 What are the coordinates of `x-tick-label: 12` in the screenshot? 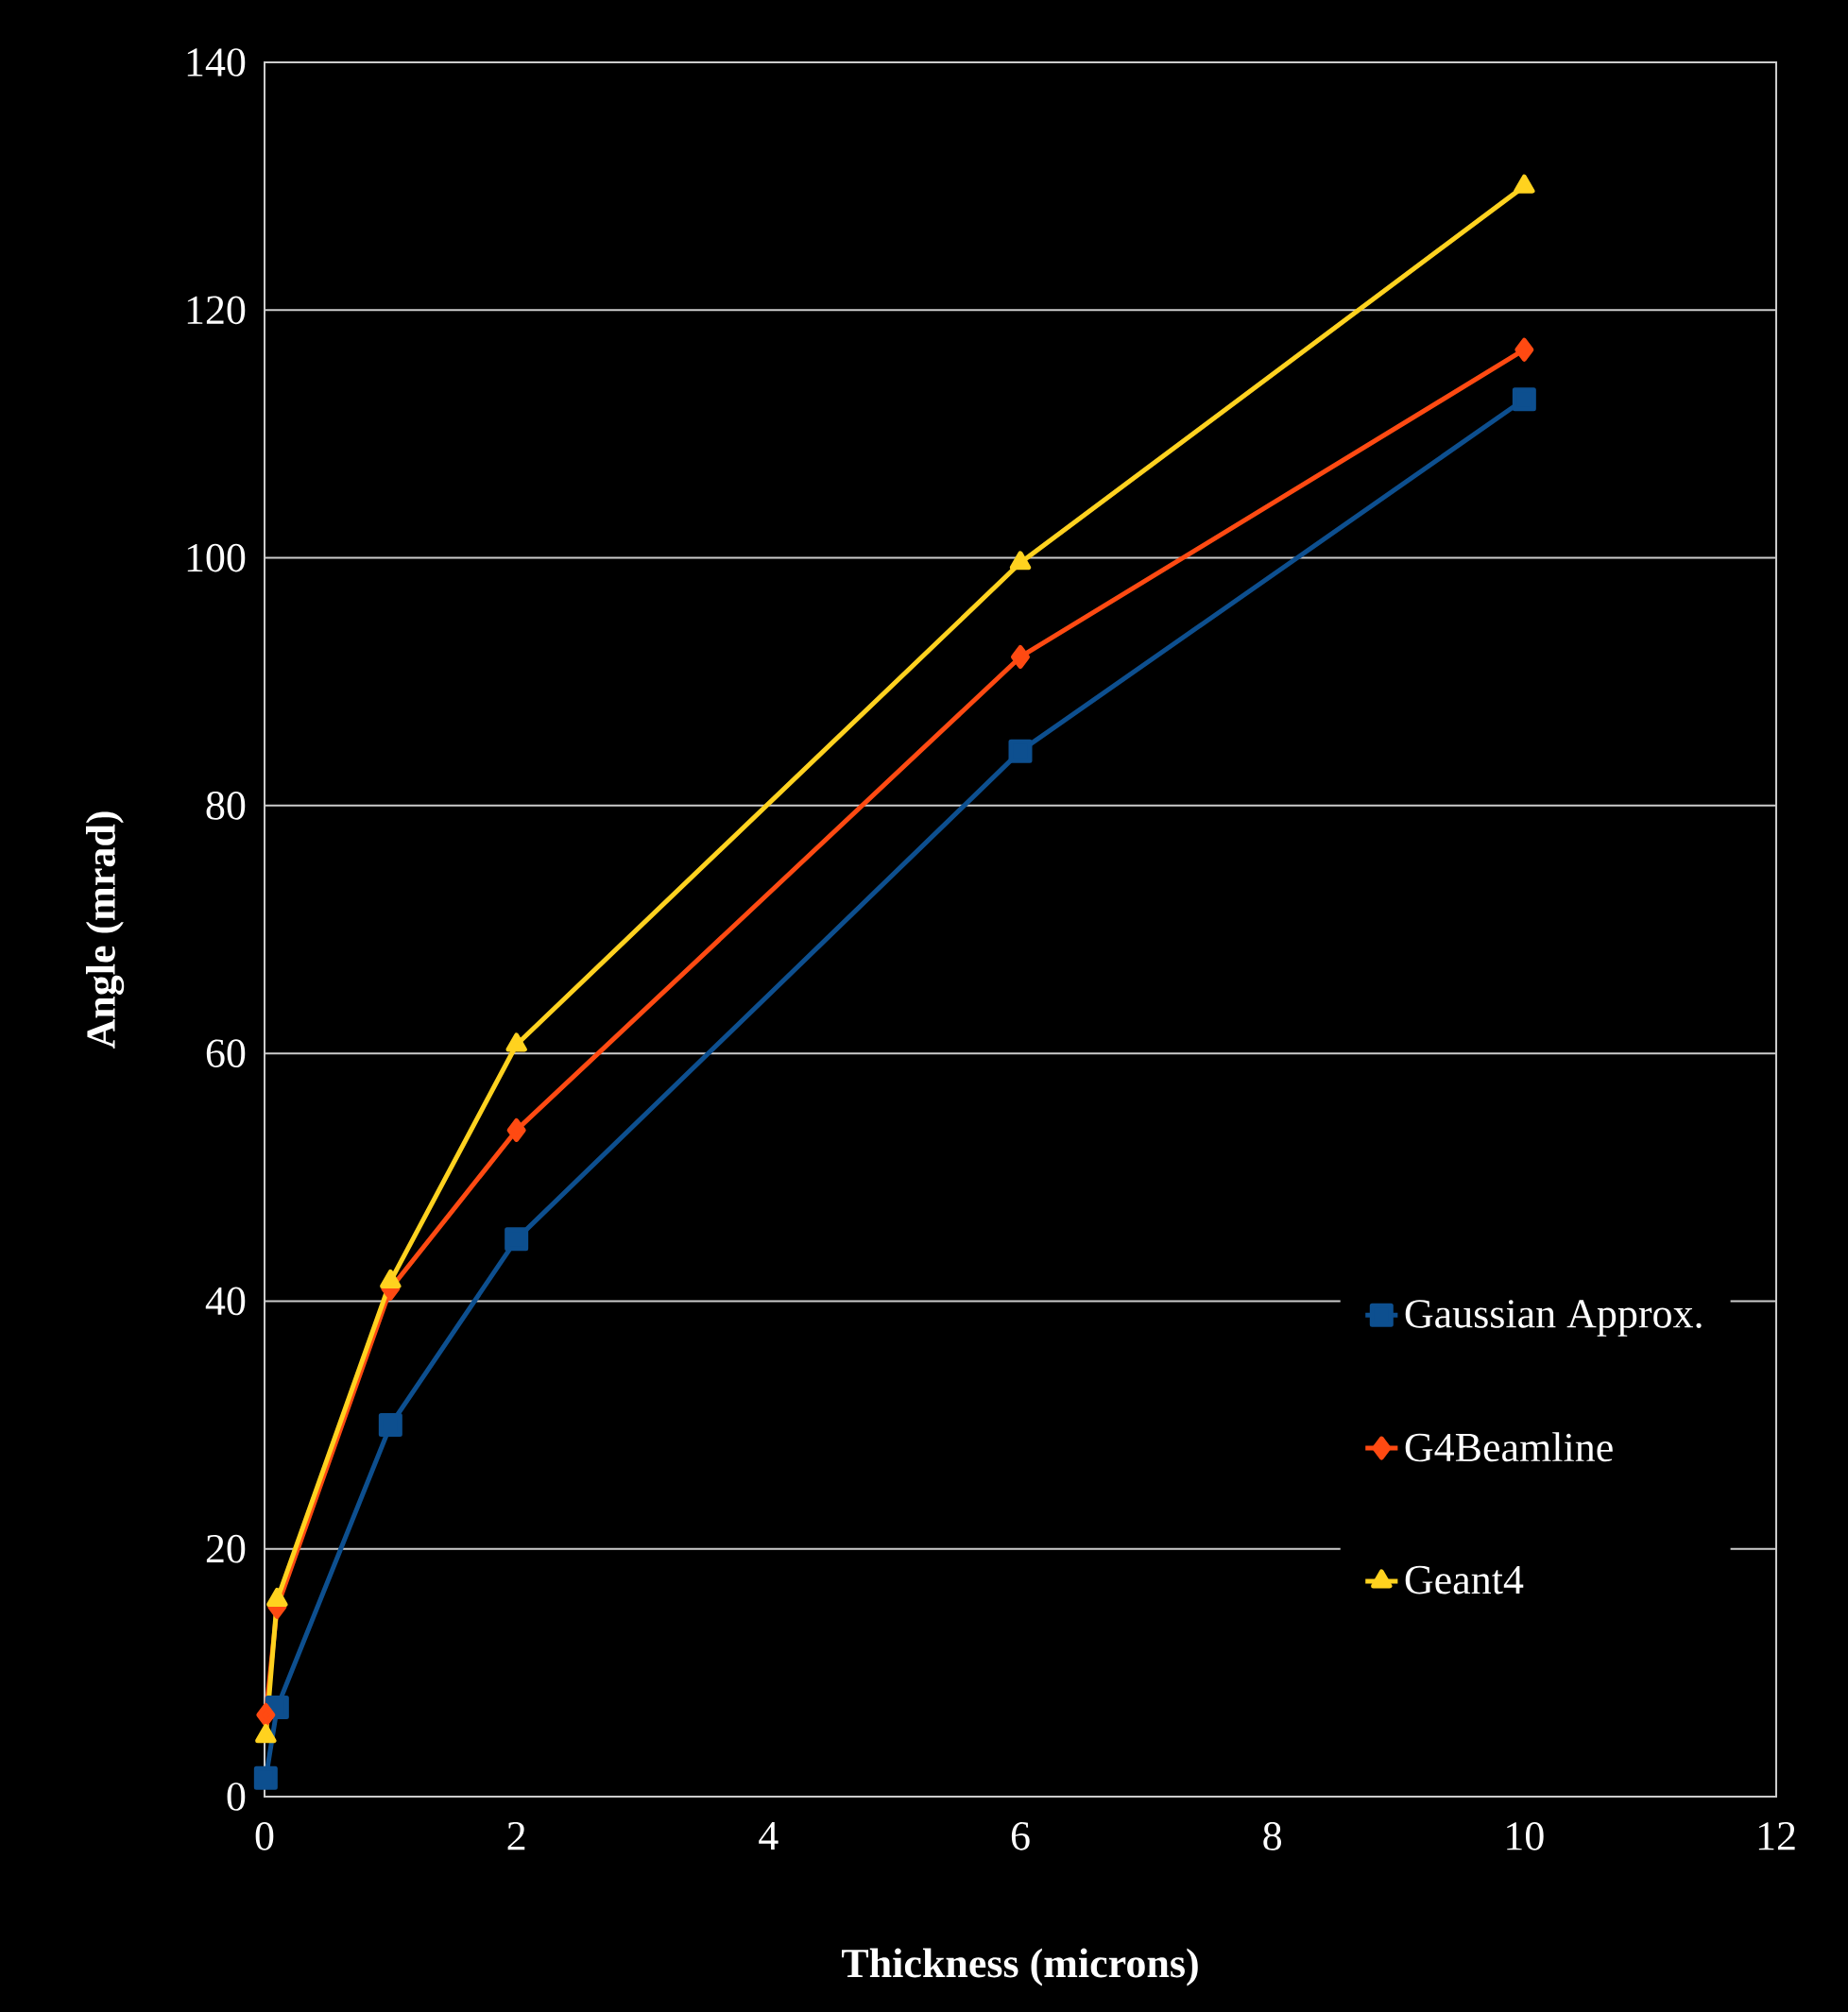 It's located at (1776, 1836).